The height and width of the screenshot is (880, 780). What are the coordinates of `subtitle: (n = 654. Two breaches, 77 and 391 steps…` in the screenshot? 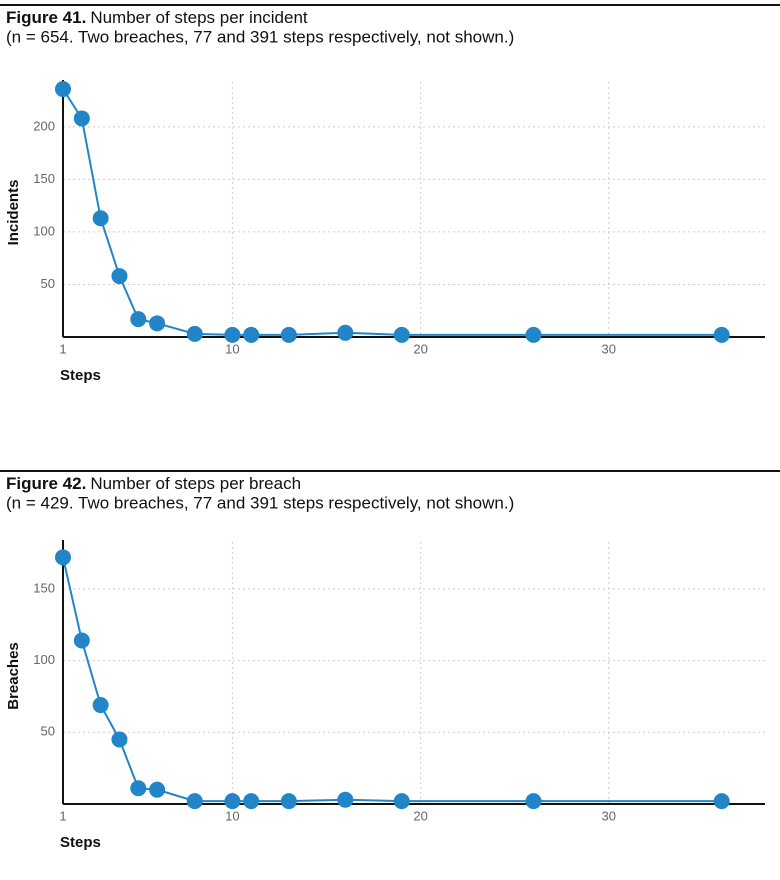 It's located at (260, 36).